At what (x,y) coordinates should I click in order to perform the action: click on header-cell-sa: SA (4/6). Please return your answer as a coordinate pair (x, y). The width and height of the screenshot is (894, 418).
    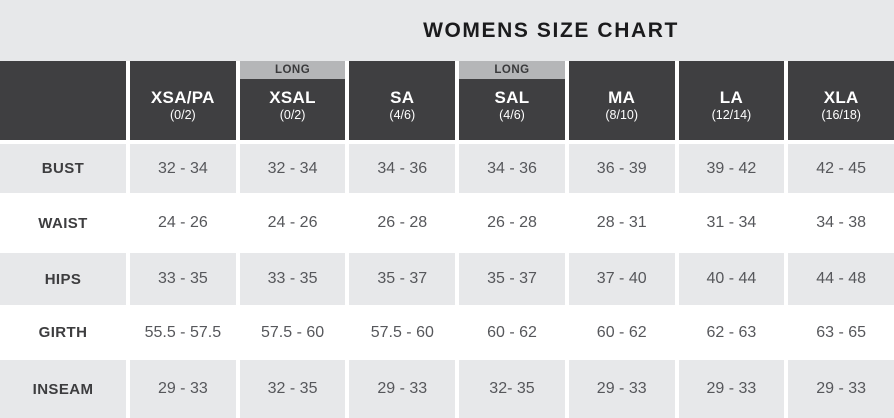
    Looking at the image, I should click on (402, 100).